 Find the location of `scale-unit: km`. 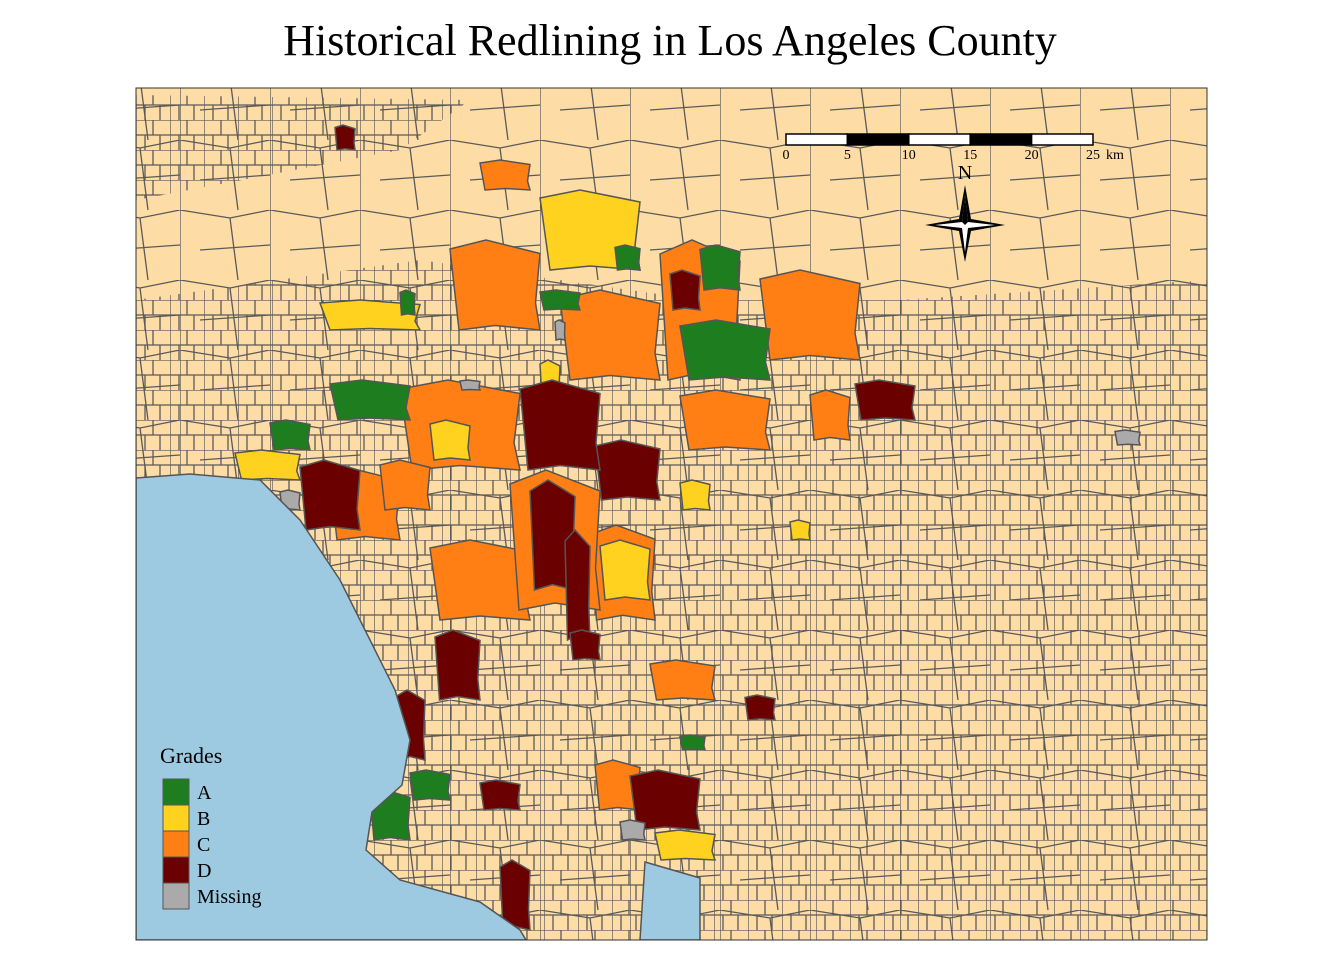

scale-unit: km is located at coordinates (1115, 155).